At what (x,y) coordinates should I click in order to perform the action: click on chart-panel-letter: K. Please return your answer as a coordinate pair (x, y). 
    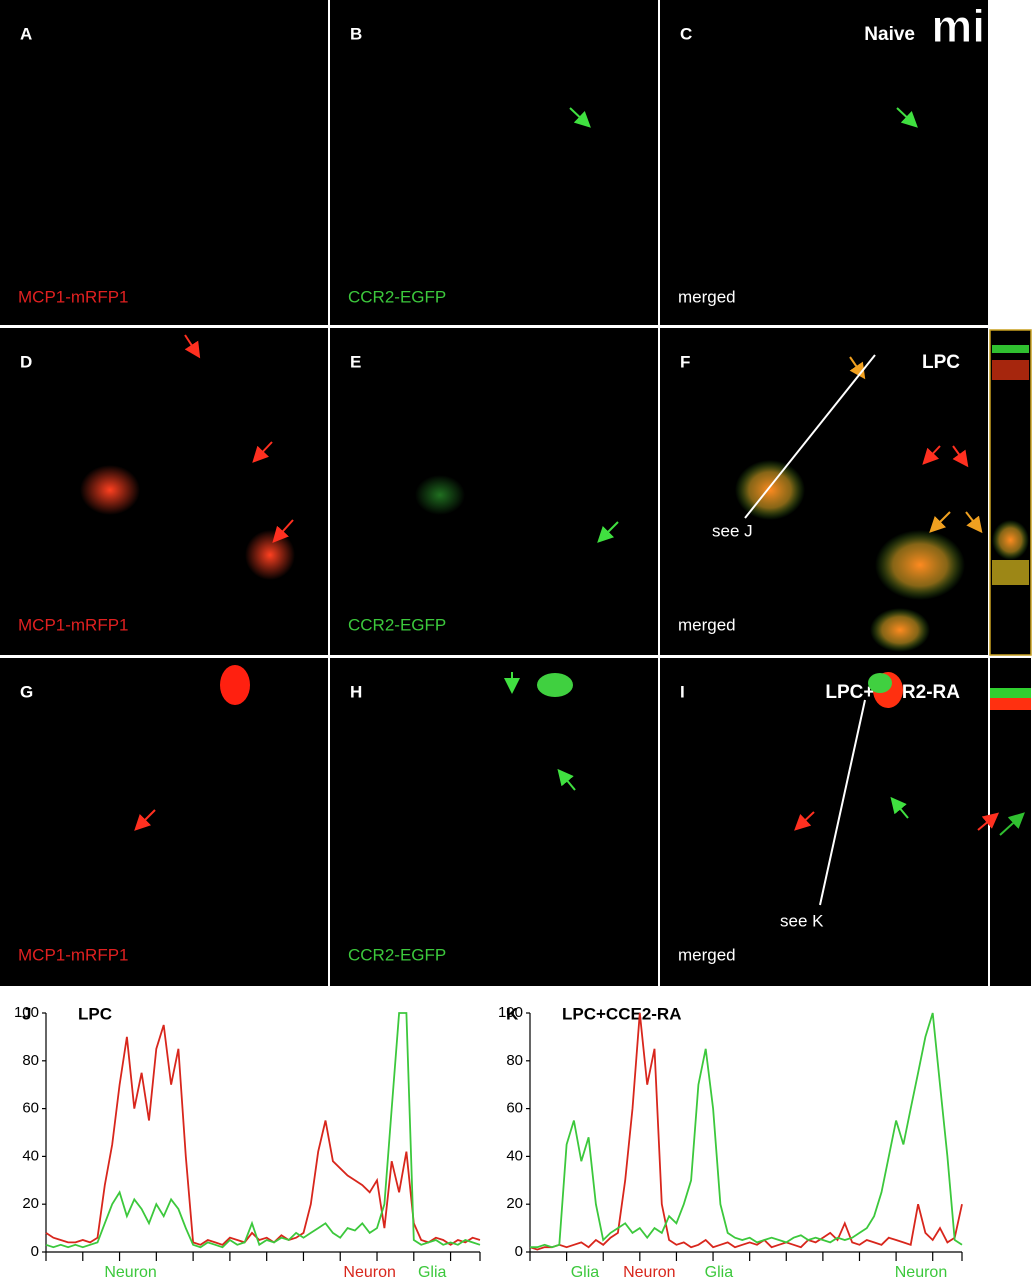
    Looking at the image, I should click on (512, 1013).